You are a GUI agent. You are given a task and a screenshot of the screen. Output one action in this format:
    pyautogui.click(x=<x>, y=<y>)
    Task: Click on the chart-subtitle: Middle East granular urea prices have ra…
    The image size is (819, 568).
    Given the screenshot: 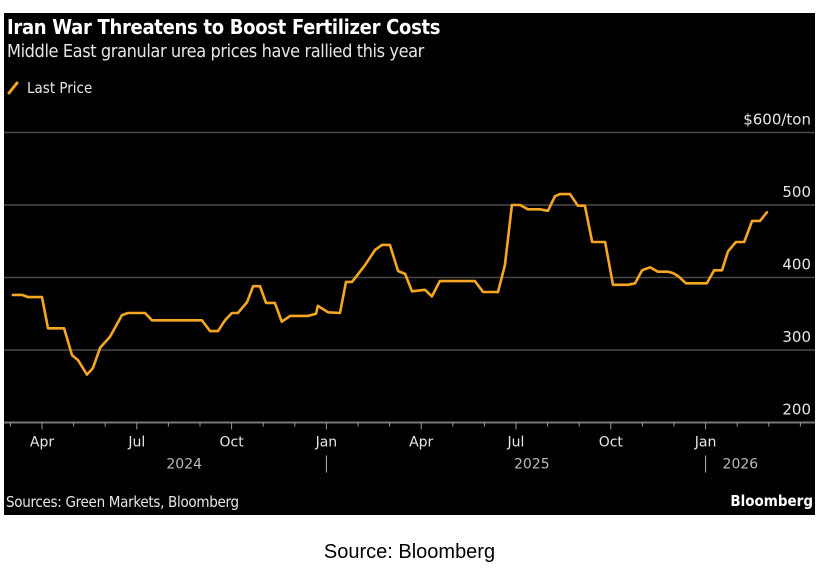 What is the action you would take?
    pyautogui.click(x=215, y=51)
    